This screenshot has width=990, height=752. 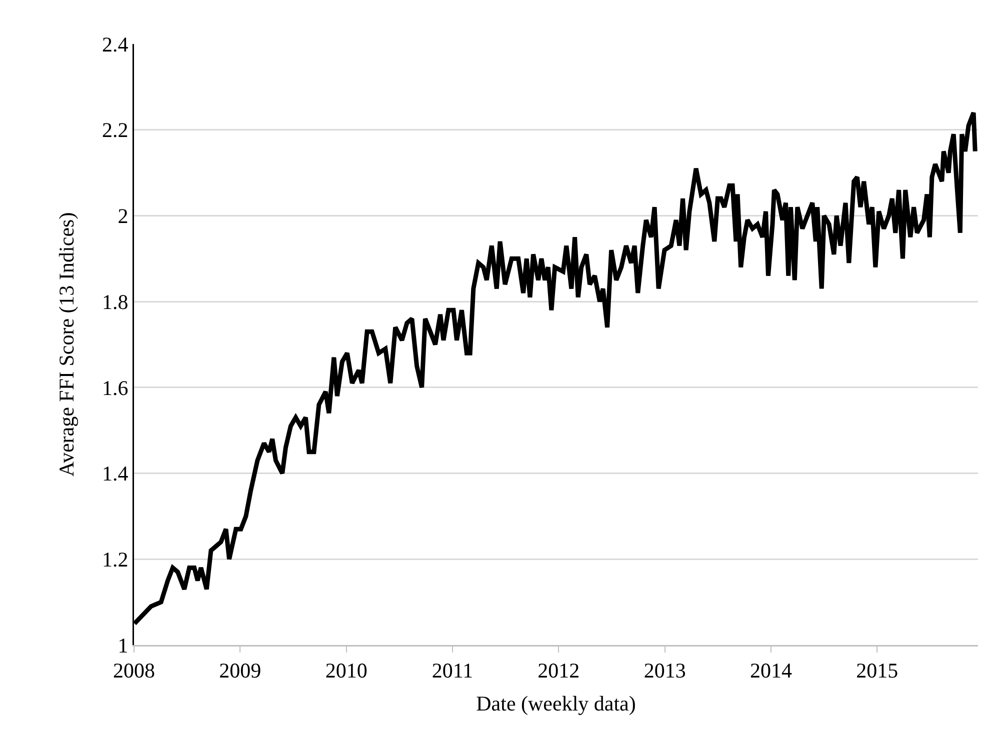 What do you see at coordinates (877, 670) in the screenshot?
I see `x-tick-label: 2015` at bounding box center [877, 670].